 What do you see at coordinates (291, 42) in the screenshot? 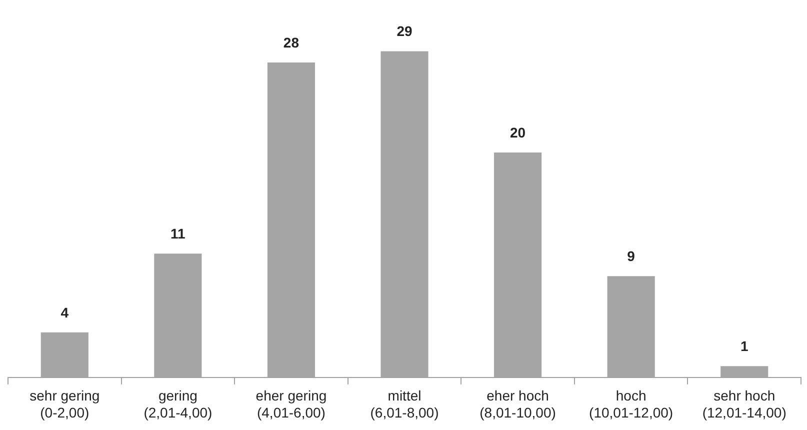
I see `data-label: 28` at bounding box center [291, 42].